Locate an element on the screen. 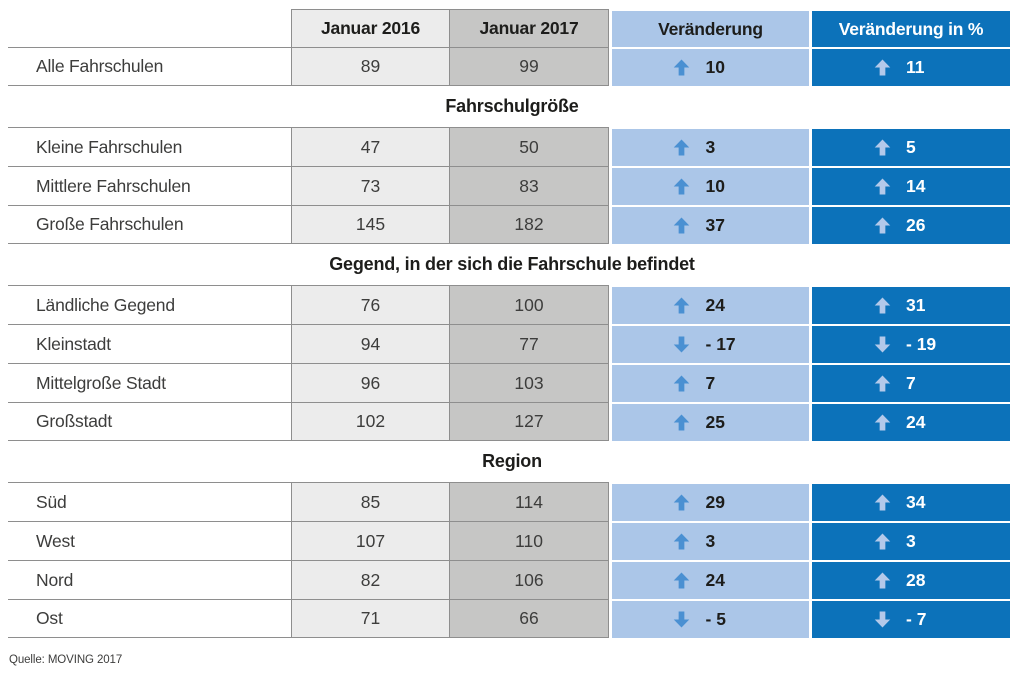 This screenshot has width=1024, height=684. change-pct-value: 5 is located at coordinates (911, 147).